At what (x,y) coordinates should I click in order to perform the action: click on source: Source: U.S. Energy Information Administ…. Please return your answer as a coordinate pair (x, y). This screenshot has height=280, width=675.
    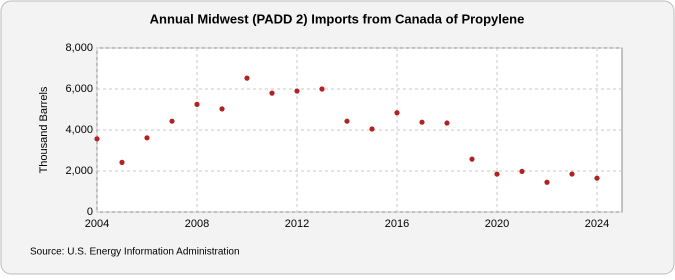
    Looking at the image, I should click on (135, 252).